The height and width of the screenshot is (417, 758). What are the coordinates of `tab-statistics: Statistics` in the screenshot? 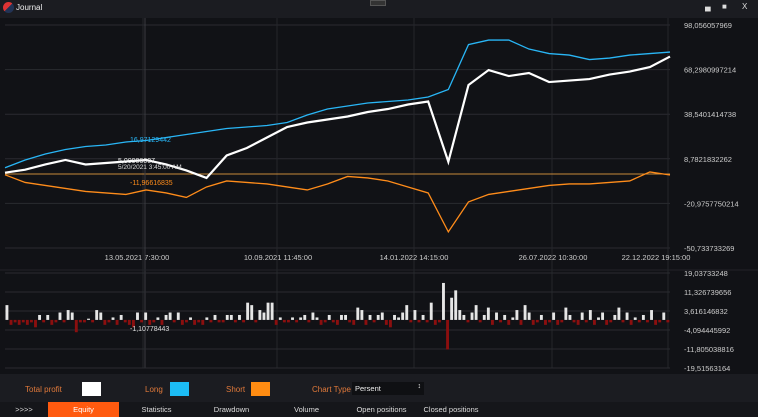 It's located at (156, 409).